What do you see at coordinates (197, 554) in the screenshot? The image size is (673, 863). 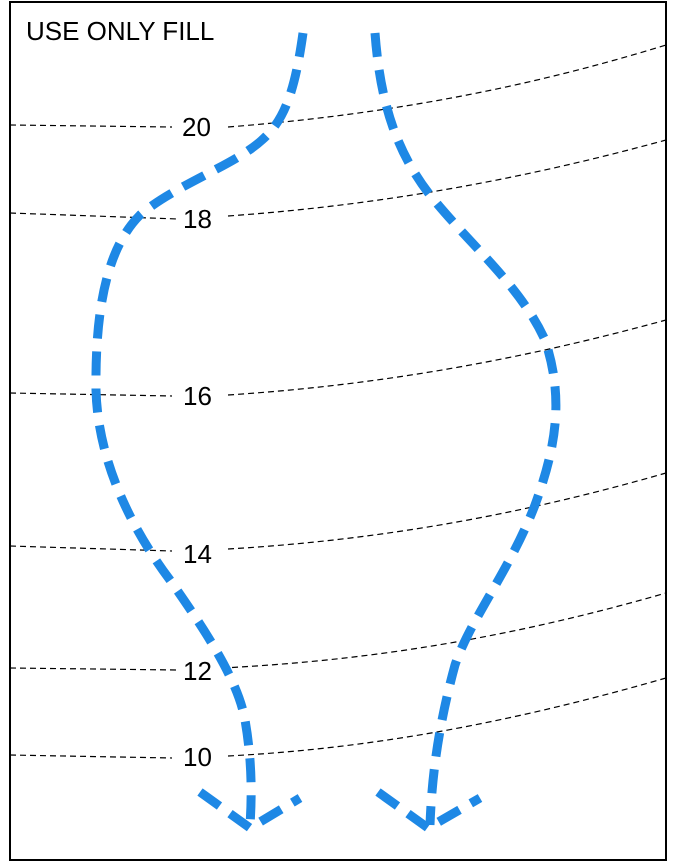 I see `contour-label-14: 14` at bounding box center [197, 554].